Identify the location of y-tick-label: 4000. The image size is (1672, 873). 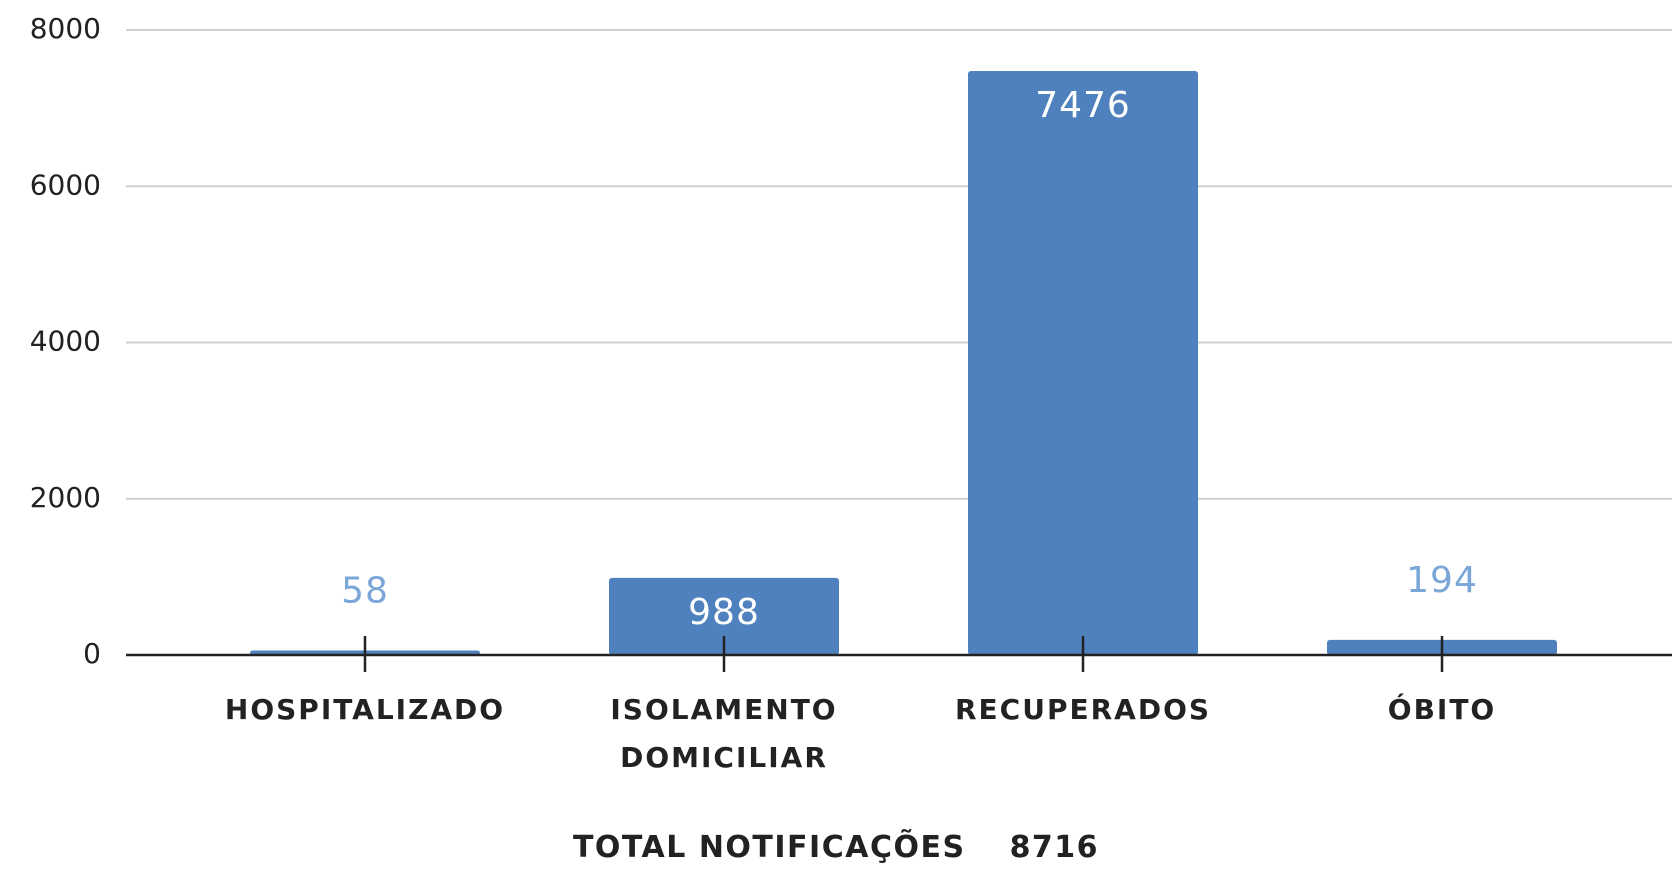
(65, 341).